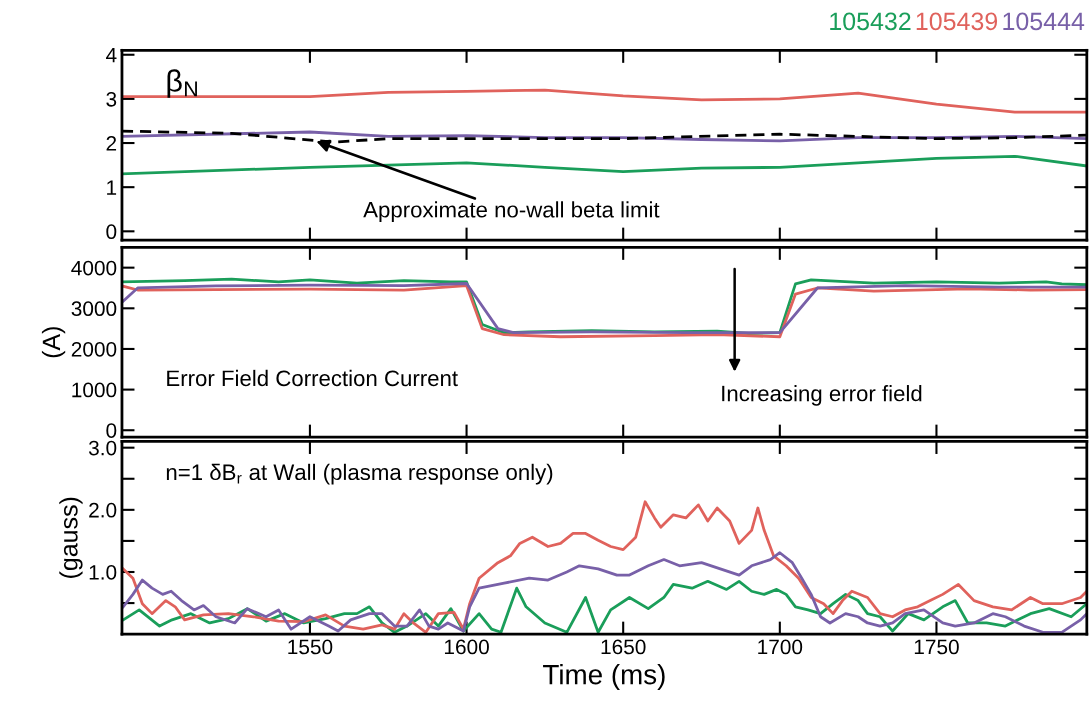 The height and width of the screenshot is (719, 1089). I want to click on x-tick-label: 1550, so click(310, 647).